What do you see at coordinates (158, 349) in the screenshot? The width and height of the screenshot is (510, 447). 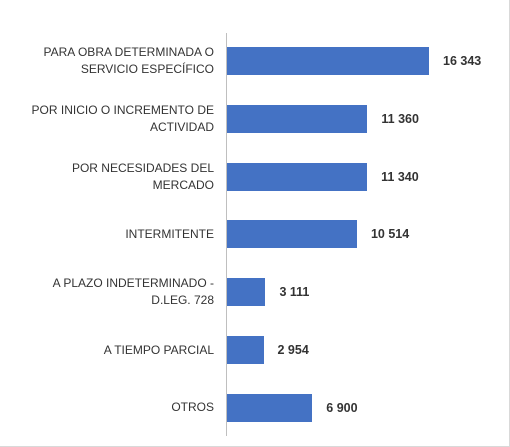 I see `category-label: A TIEMPO PARCIAL` at bounding box center [158, 349].